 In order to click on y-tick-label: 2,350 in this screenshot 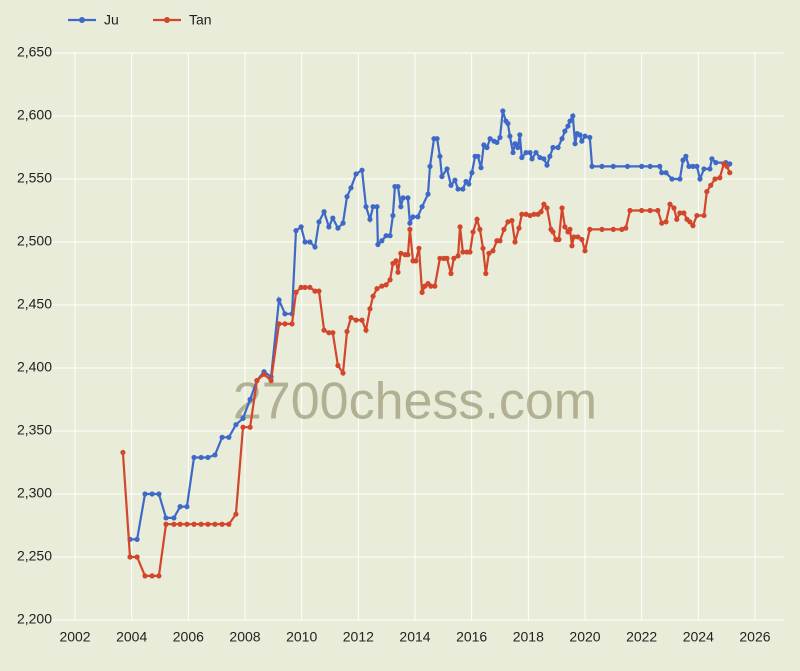, I will do `click(34, 430)`.